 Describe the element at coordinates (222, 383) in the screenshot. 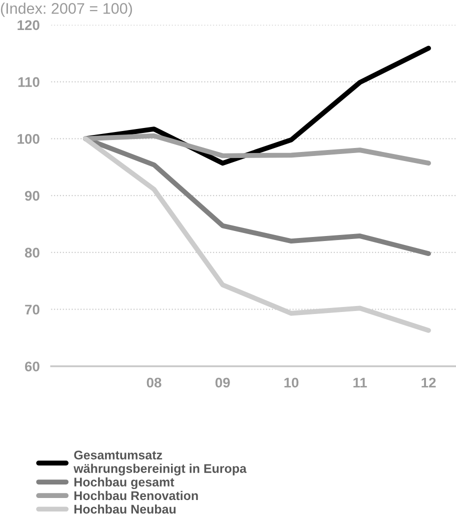

I see `x-tick-label: 09` at that location.